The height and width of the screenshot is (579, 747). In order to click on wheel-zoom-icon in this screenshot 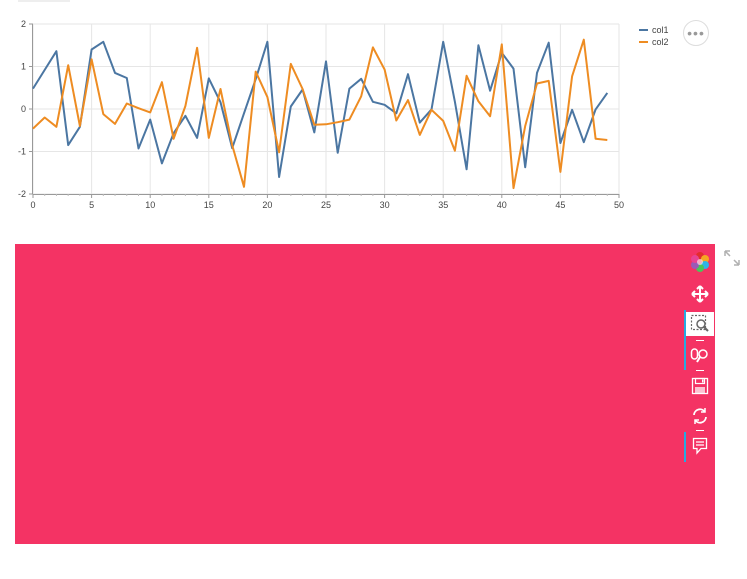, I will do `click(699, 355)`.